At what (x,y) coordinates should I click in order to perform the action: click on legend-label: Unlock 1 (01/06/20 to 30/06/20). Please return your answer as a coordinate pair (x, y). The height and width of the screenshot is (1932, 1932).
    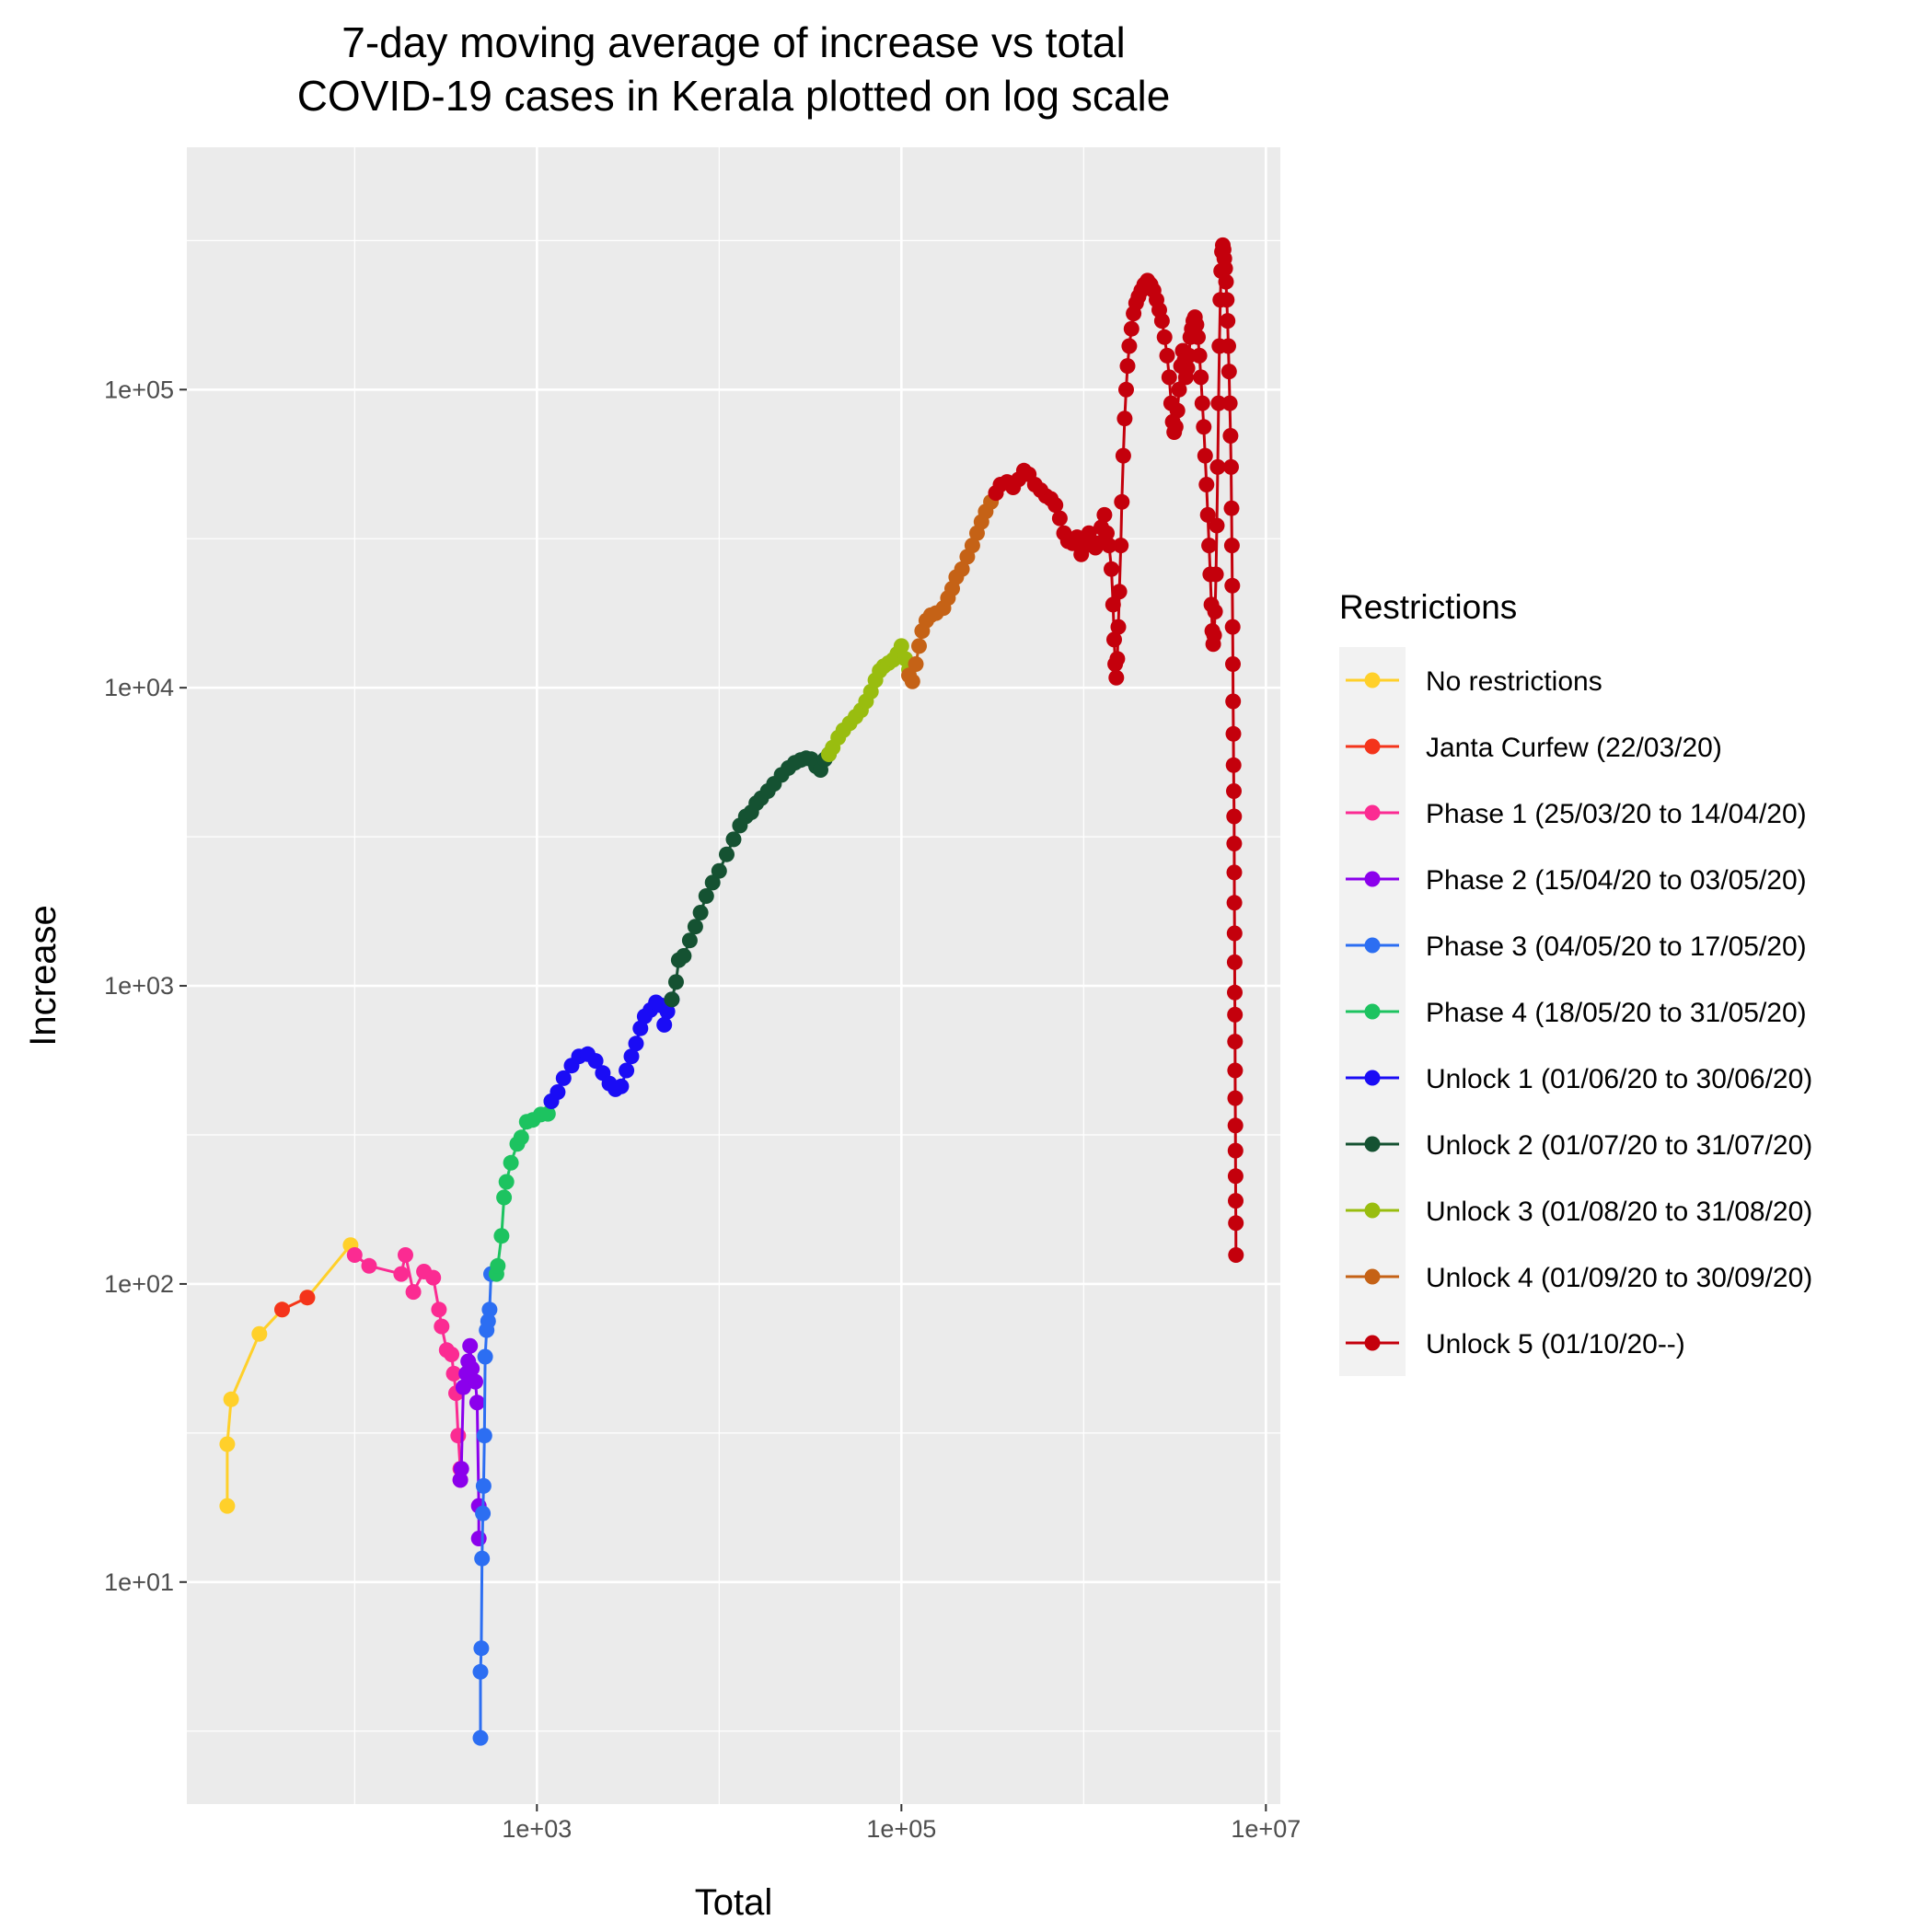
    Looking at the image, I should click on (1619, 1079).